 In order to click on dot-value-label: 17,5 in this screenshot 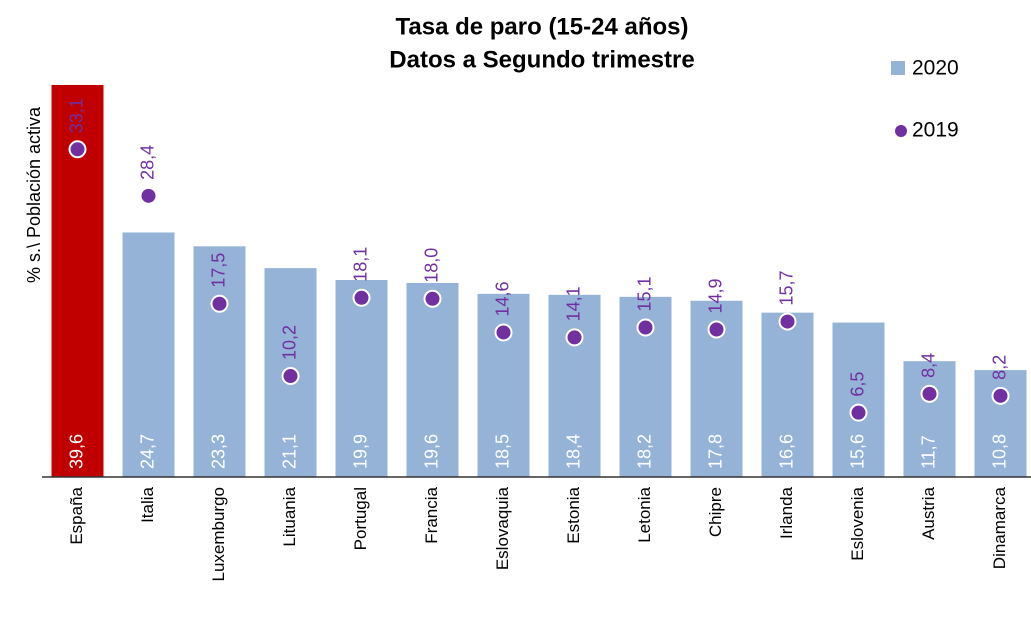, I will do `click(218, 270)`.